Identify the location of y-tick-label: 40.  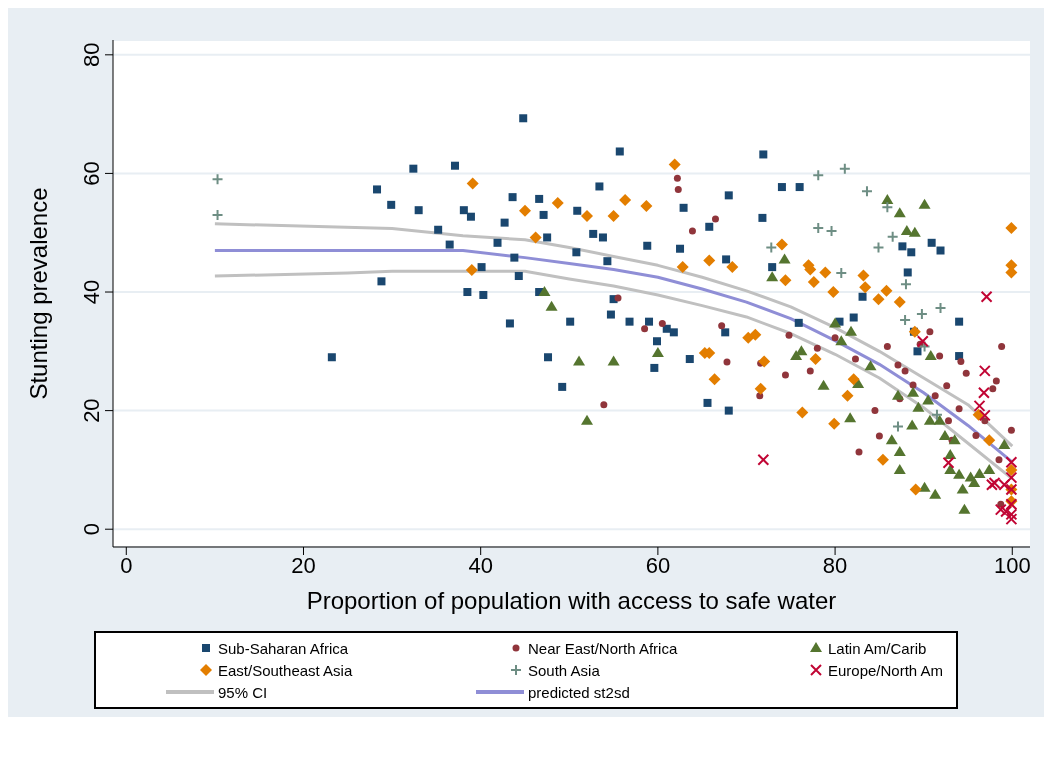
(91, 292).